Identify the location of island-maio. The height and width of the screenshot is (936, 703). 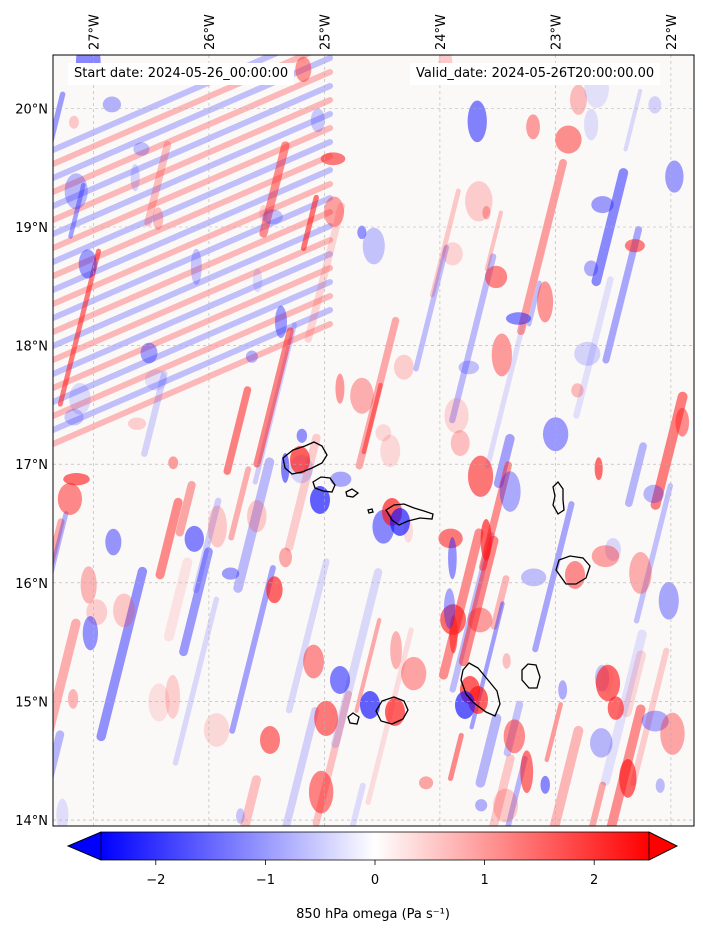
(531, 676).